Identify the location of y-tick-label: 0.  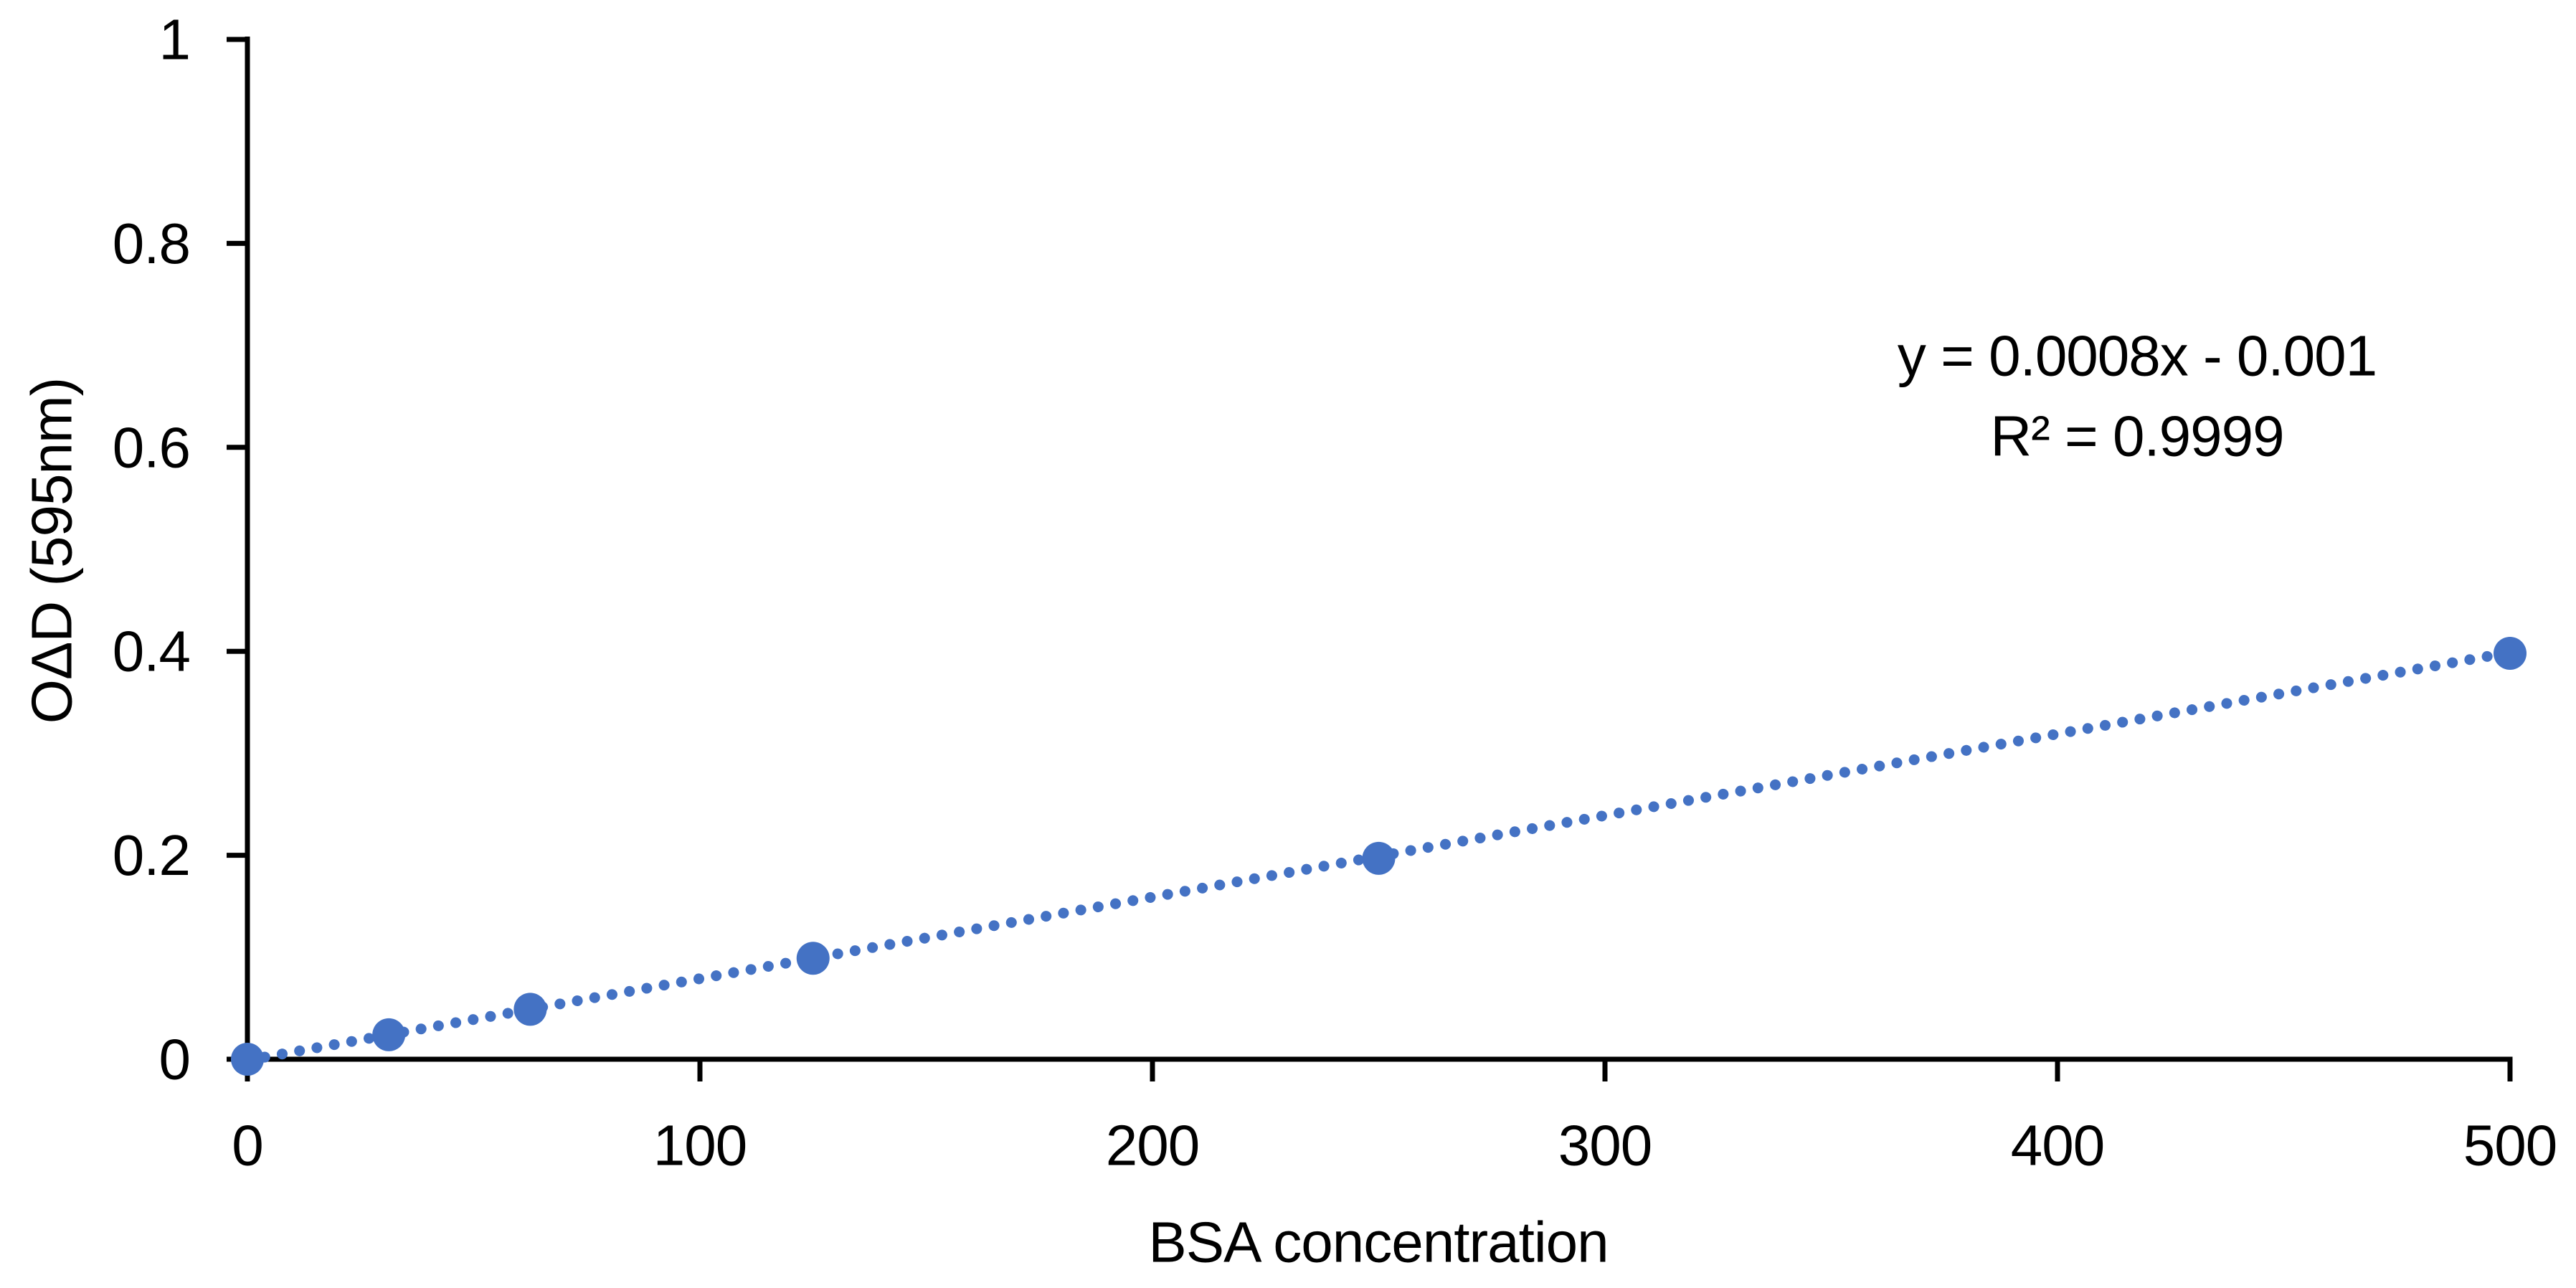
(175, 1060).